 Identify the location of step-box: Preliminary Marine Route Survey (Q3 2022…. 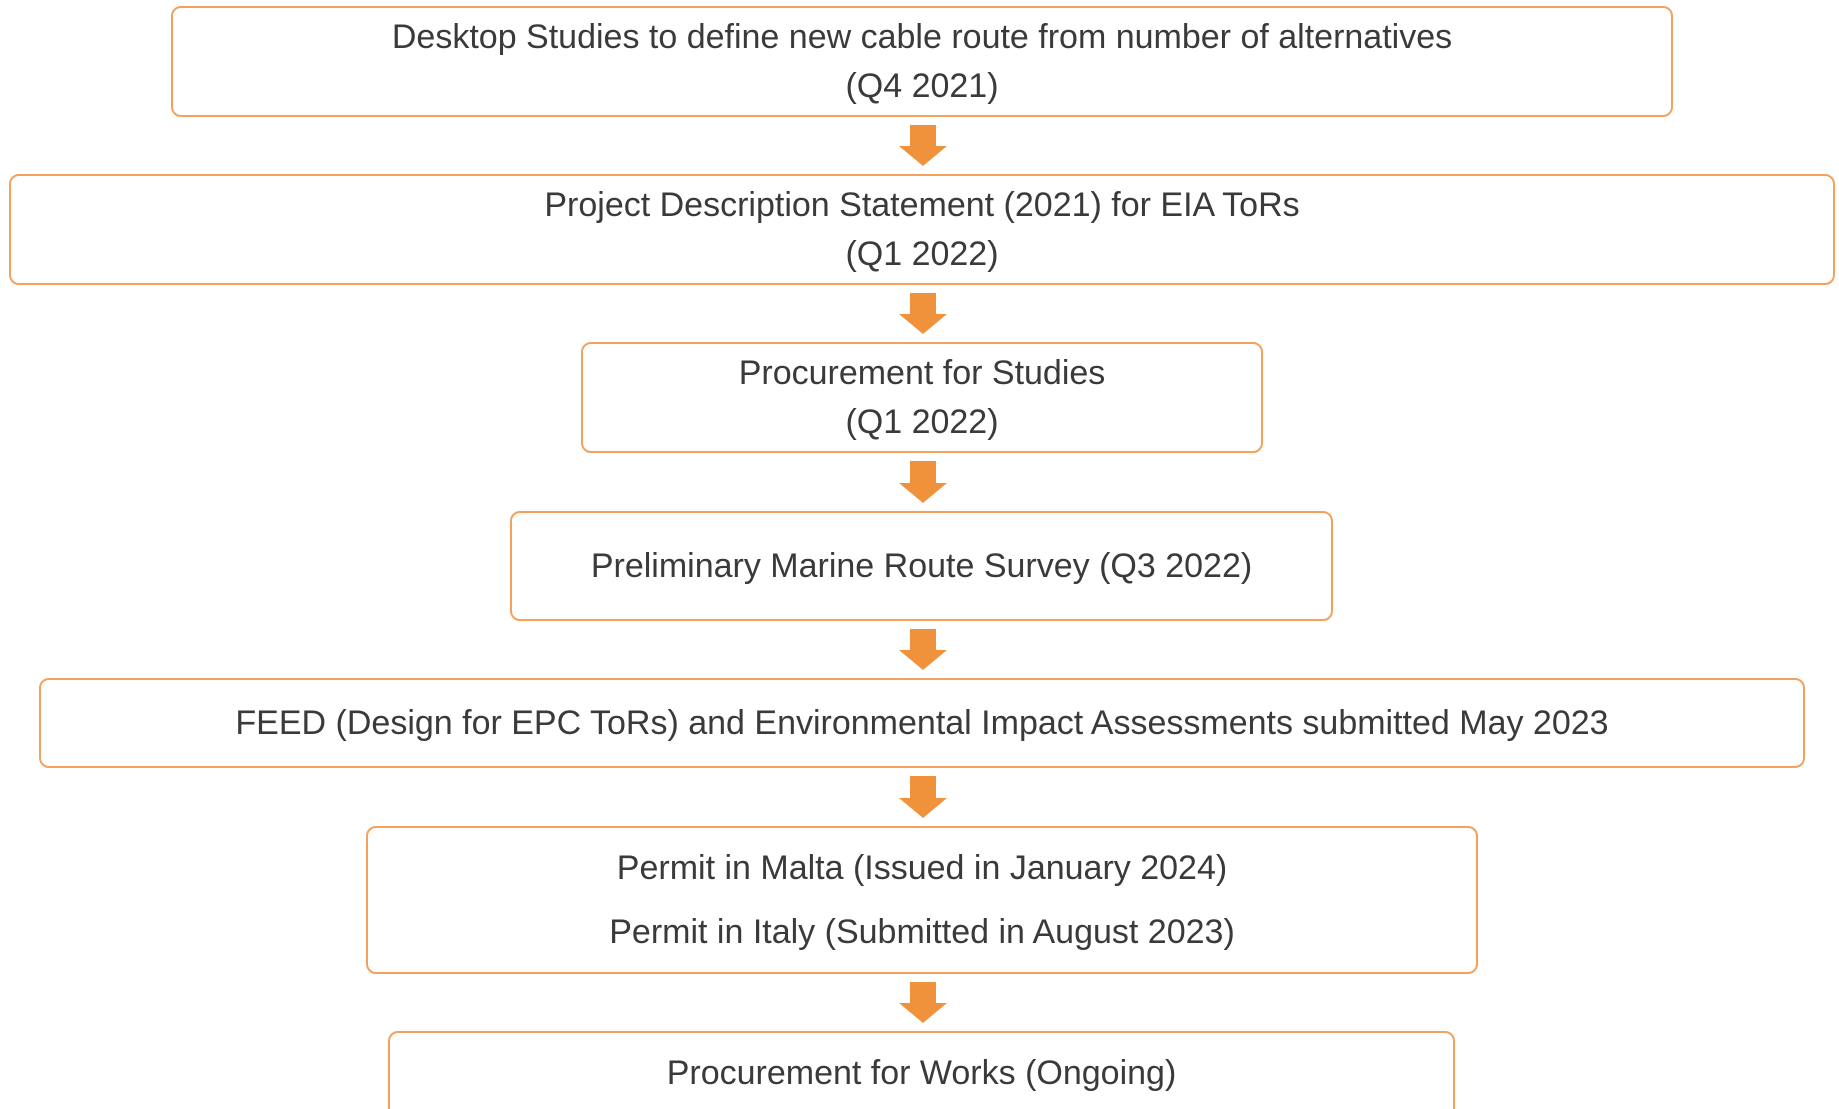
(921, 566).